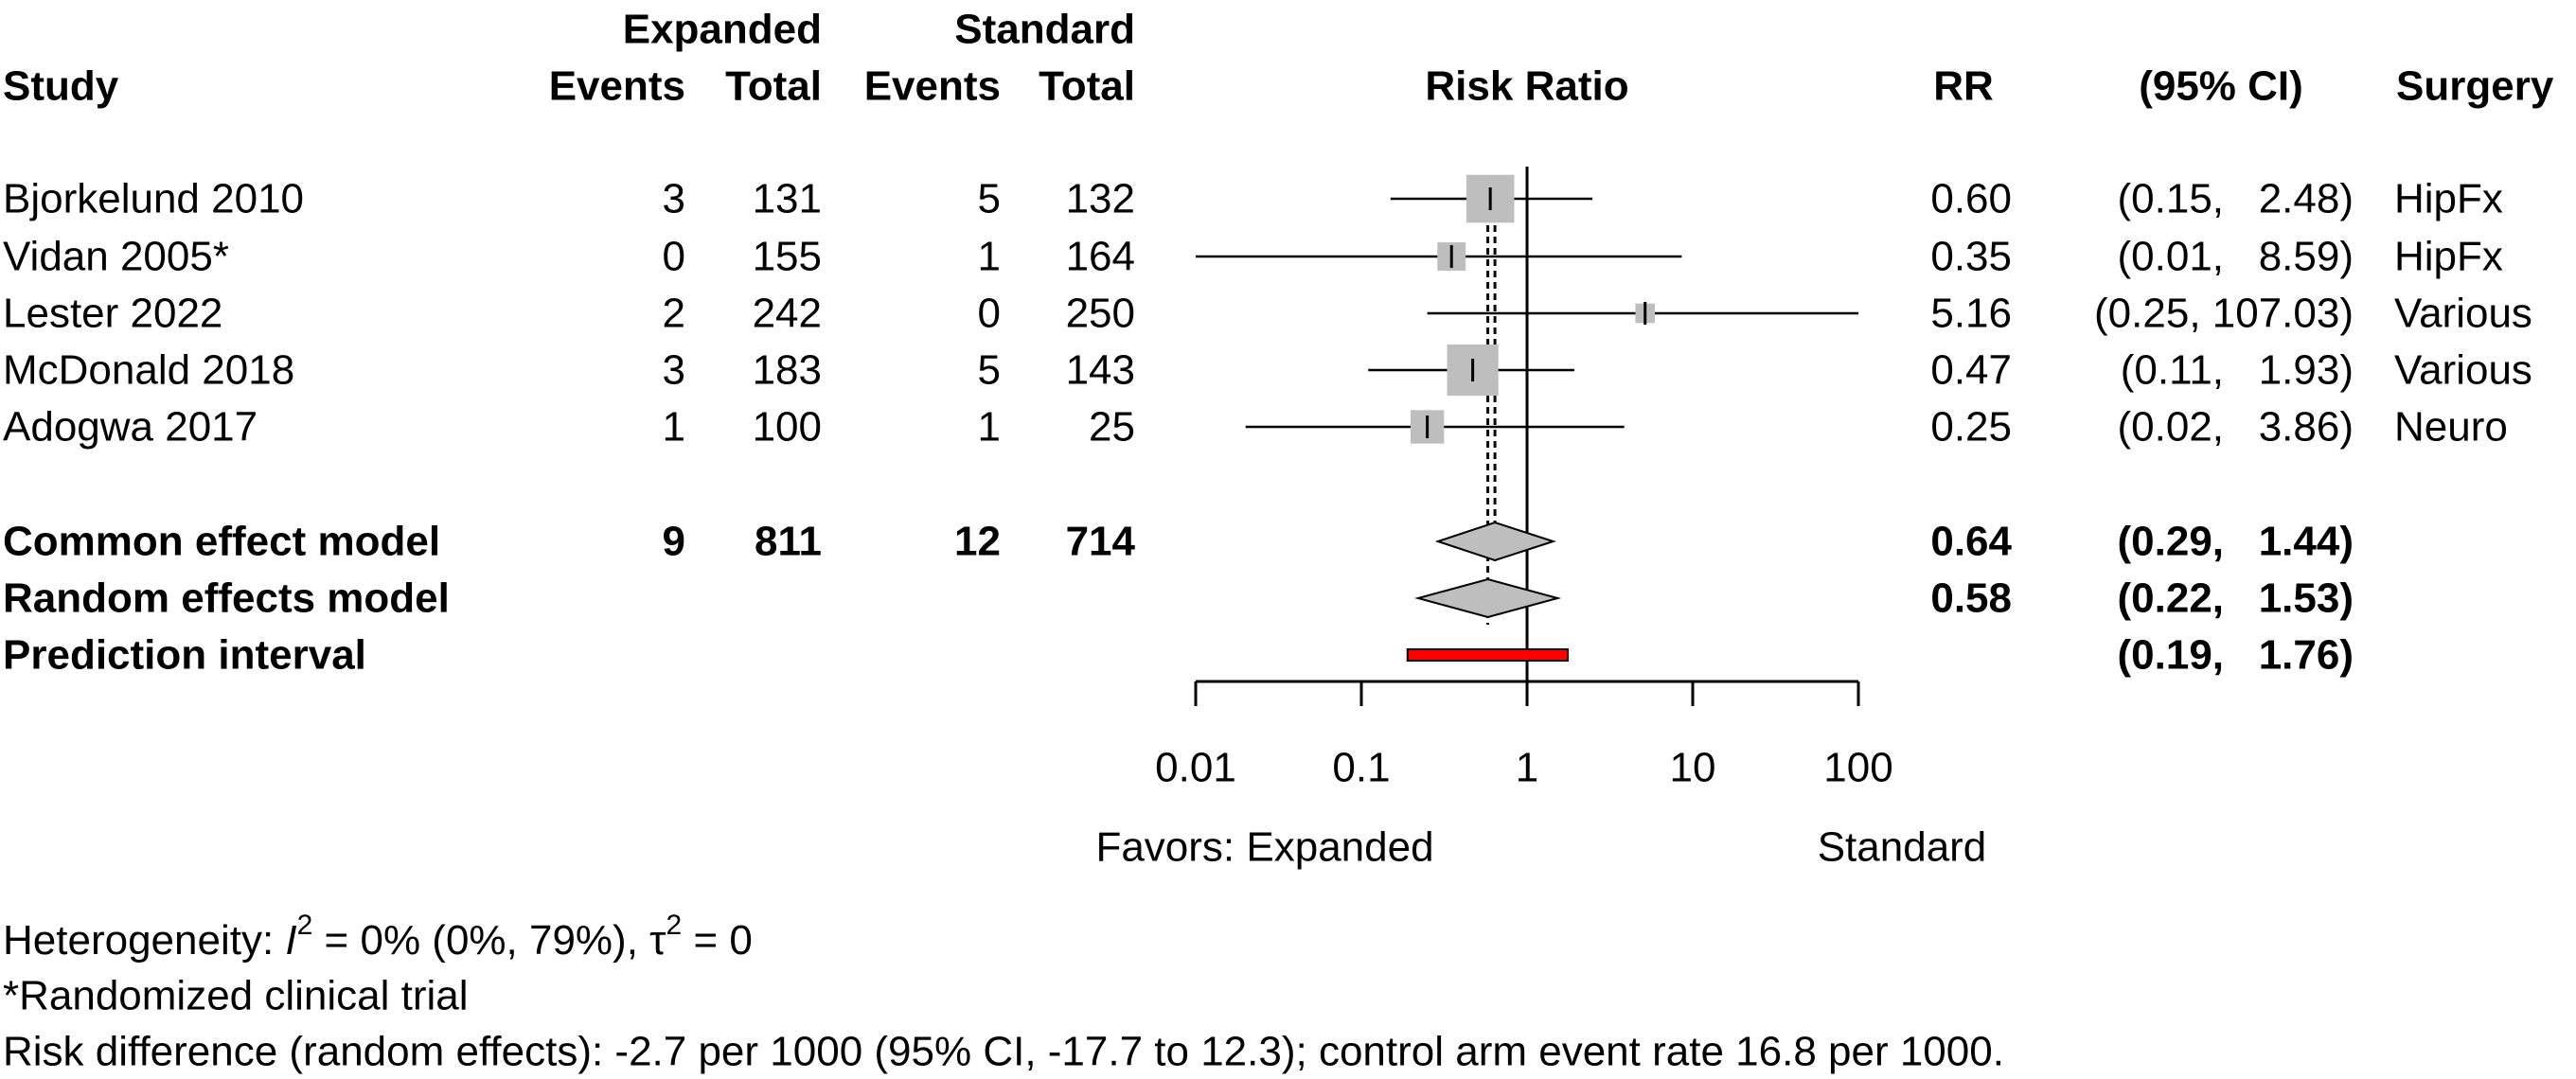 This screenshot has width=2576, height=1079. I want to click on header-surgery: Surgery, so click(2475, 86).